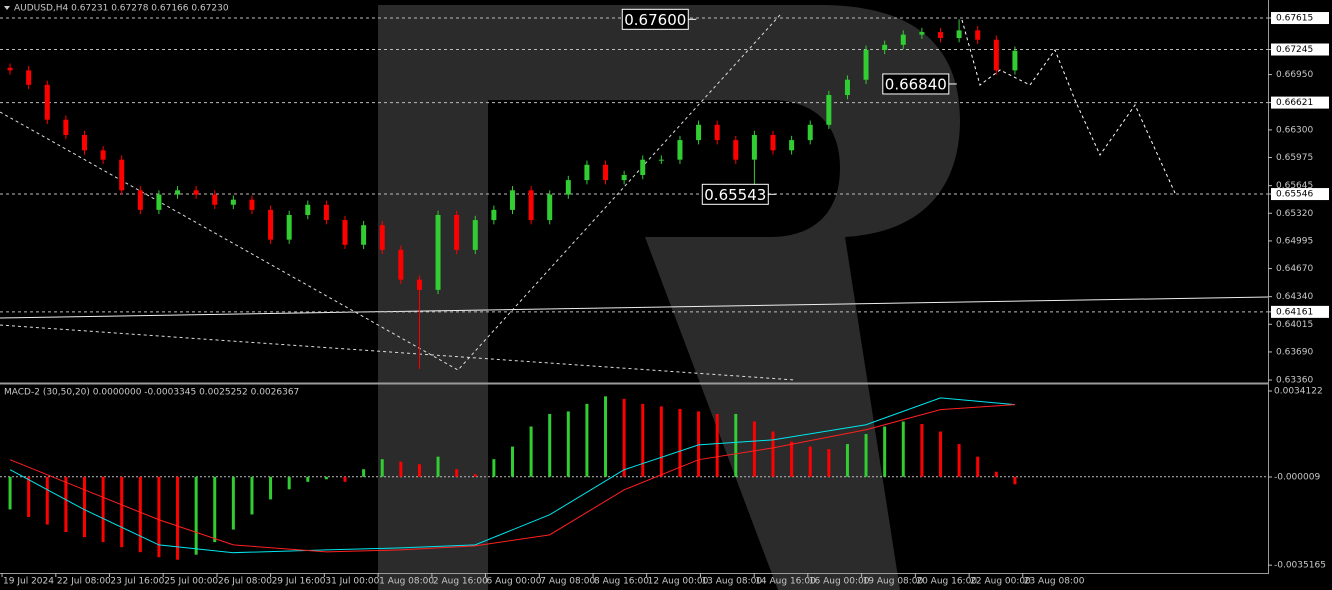 This screenshot has width=1332, height=590. What do you see at coordinates (731, 582) in the screenshot?
I see `x-tick-label: 13 Aug 08:00` at bounding box center [731, 582].